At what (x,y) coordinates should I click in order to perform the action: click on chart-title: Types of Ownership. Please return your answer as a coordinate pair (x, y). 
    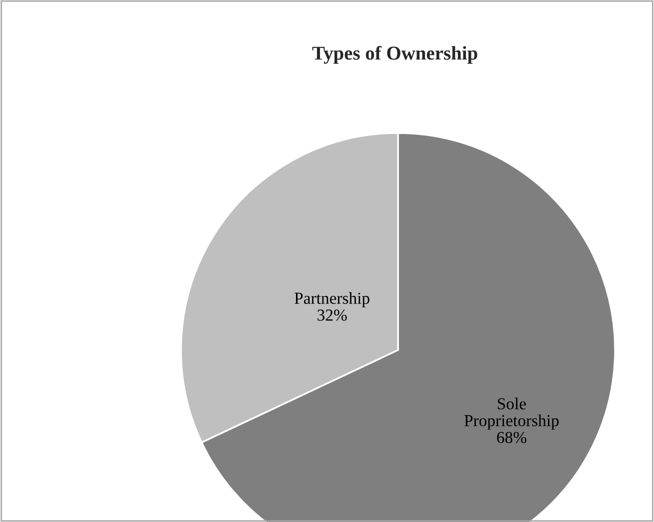
    Looking at the image, I should click on (395, 55).